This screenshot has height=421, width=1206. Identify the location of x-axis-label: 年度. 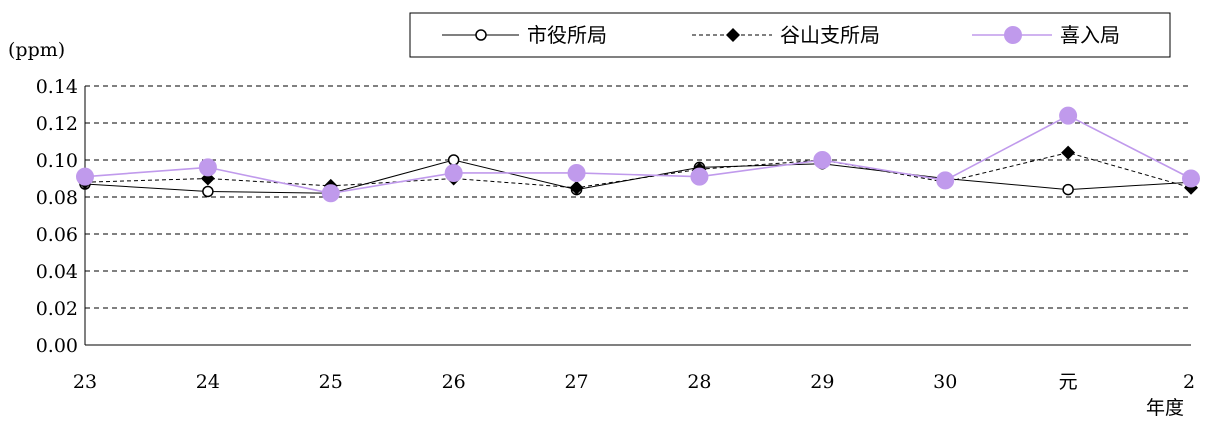
(1165, 408).